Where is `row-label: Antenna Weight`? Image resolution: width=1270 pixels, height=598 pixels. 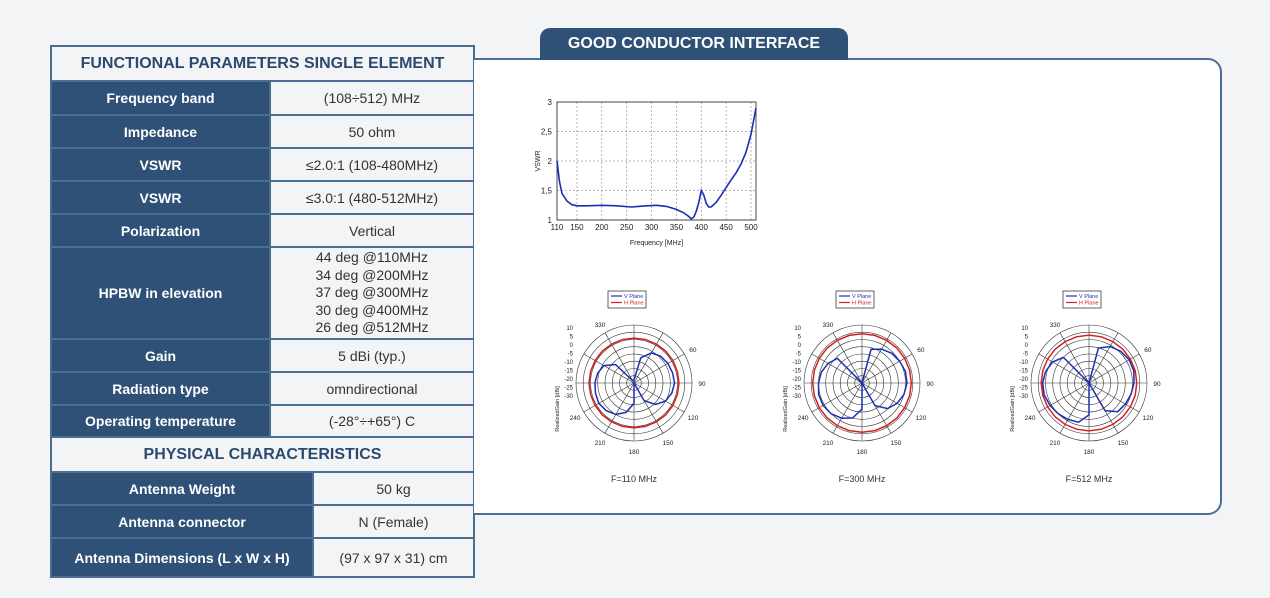 row-label: Antenna Weight is located at coordinates (183, 489).